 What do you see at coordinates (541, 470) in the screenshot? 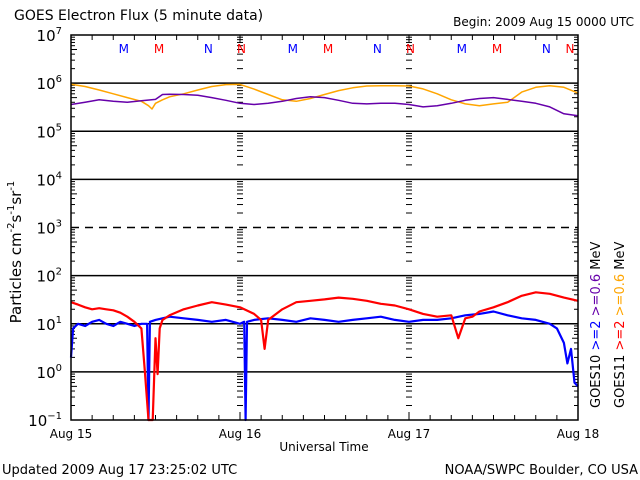
I see `source-credit: NOAA/SWPC Boulder, CO USA` at bounding box center [541, 470].